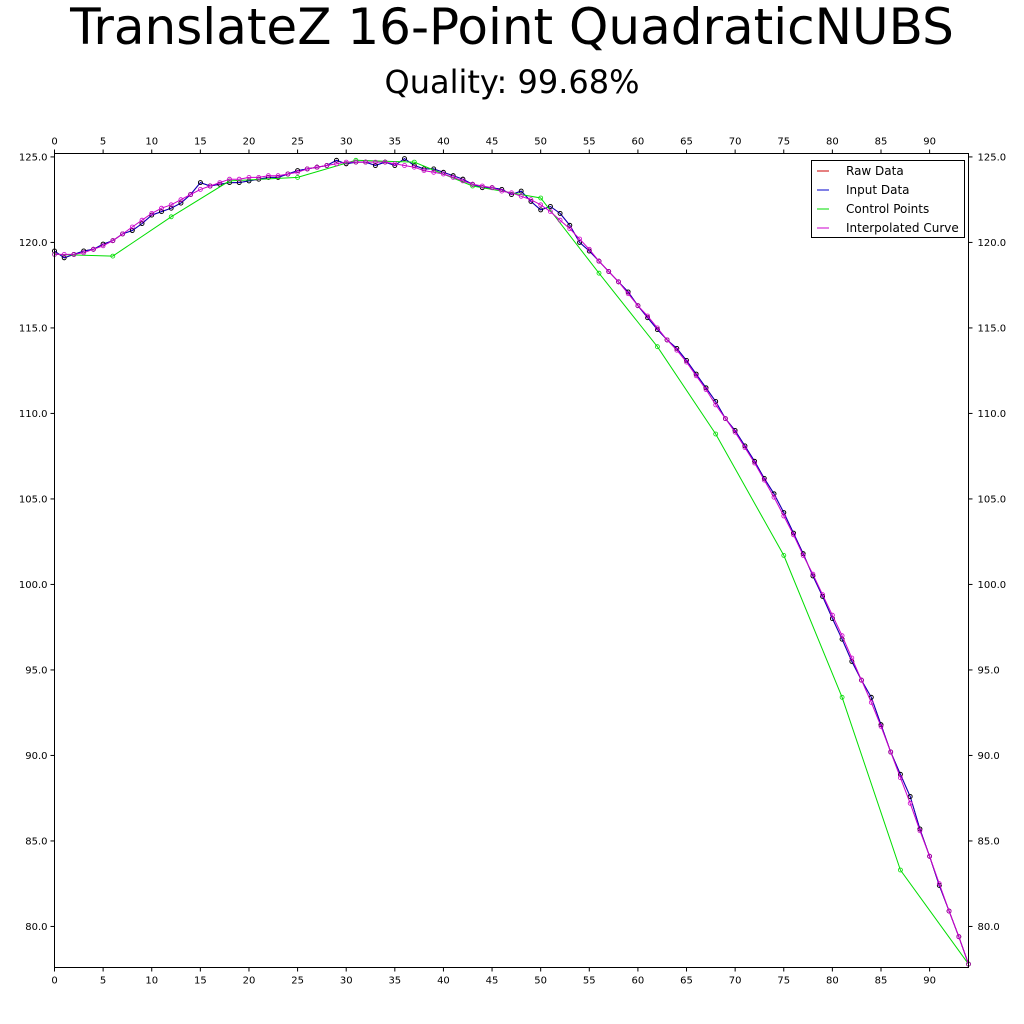 Image resolution: width=1024 pixels, height=1024 pixels. Describe the element at coordinates (394, 142) in the screenshot. I see `x-tick-label-top: 35` at that location.